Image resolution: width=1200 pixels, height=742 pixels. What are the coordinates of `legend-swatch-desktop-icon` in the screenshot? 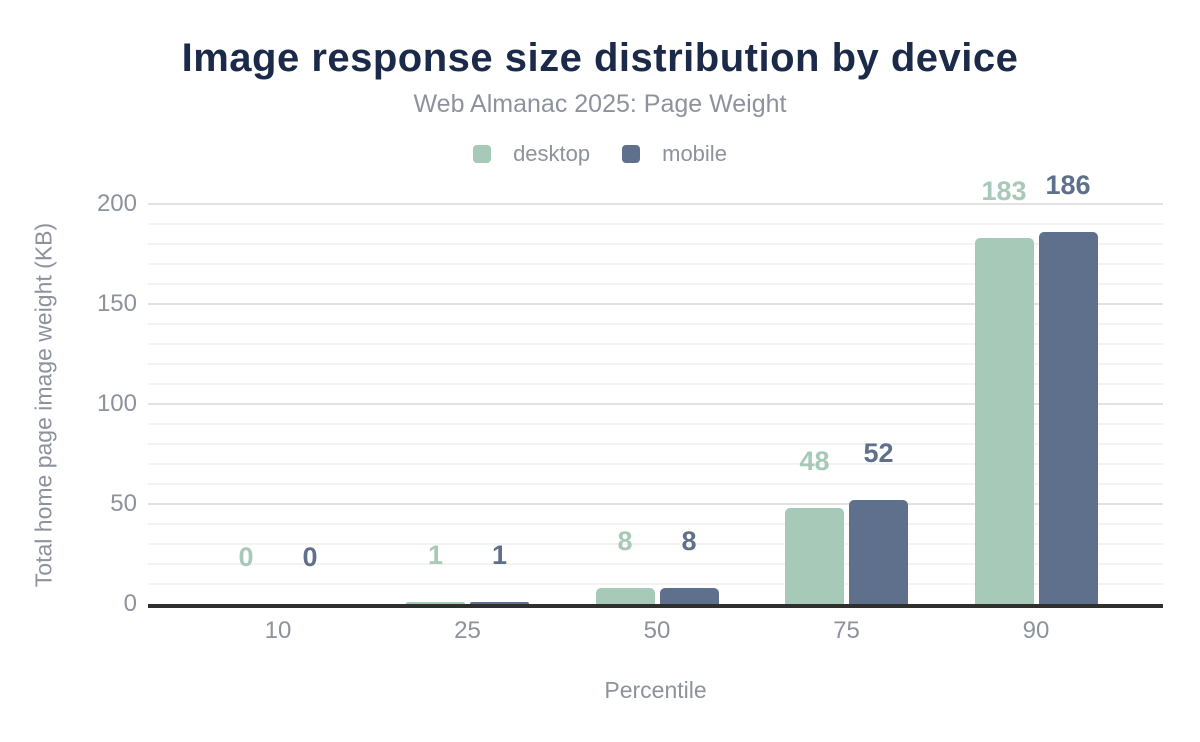 It's located at (482, 154).